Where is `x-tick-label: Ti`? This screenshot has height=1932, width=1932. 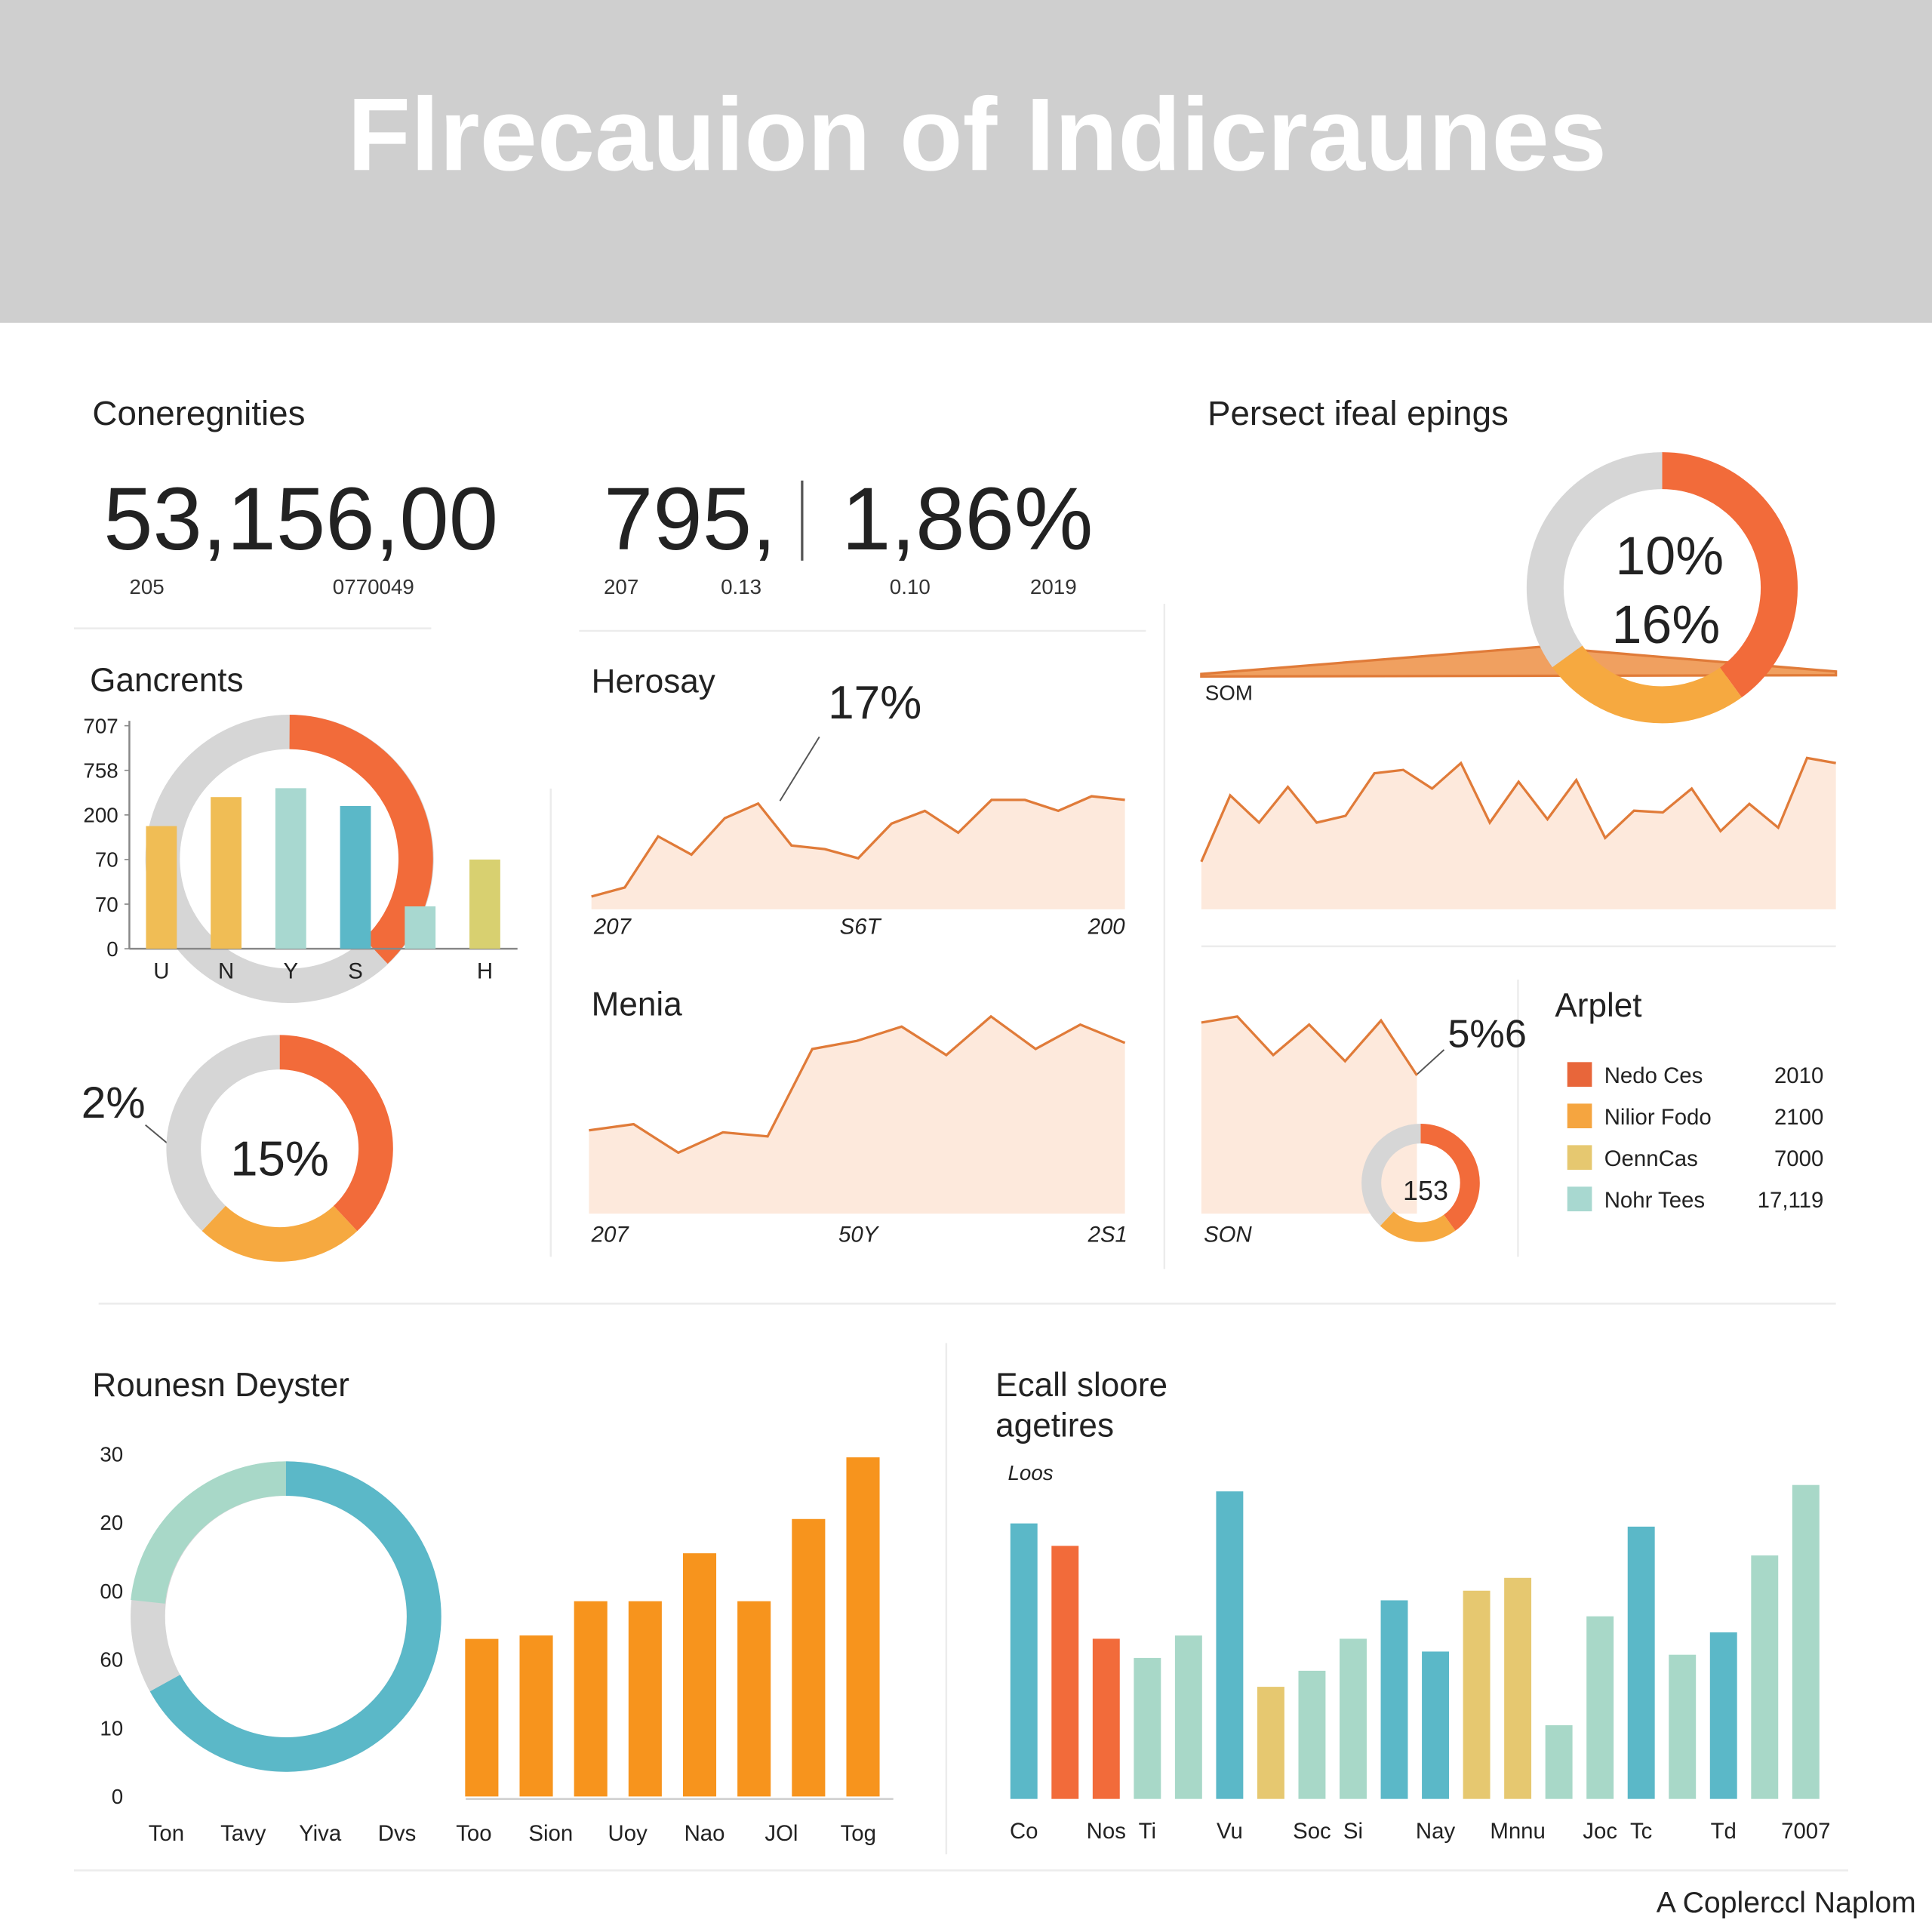
x-tick-label: Ti is located at coordinates (1147, 1831).